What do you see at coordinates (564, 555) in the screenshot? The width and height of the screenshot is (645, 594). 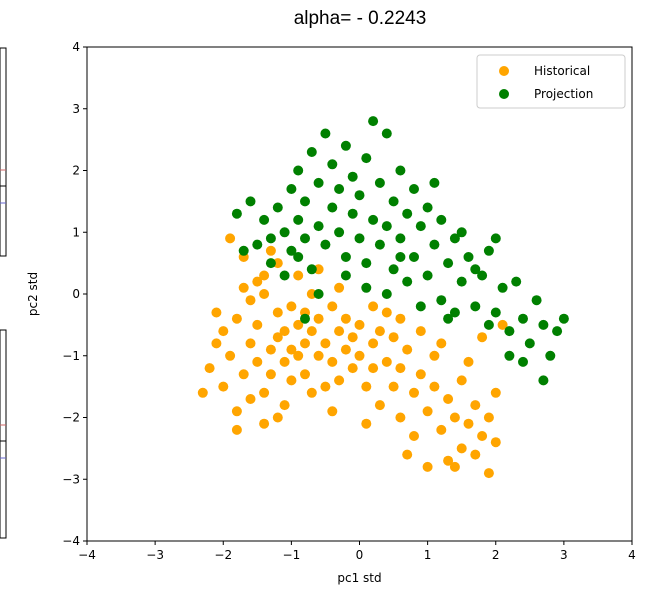 I see `x-tick-label: 3` at bounding box center [564, 555].